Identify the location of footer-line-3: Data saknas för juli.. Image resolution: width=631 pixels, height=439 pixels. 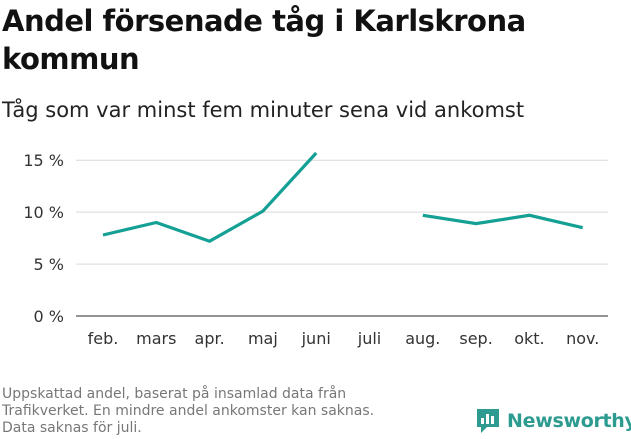
(72, 428).